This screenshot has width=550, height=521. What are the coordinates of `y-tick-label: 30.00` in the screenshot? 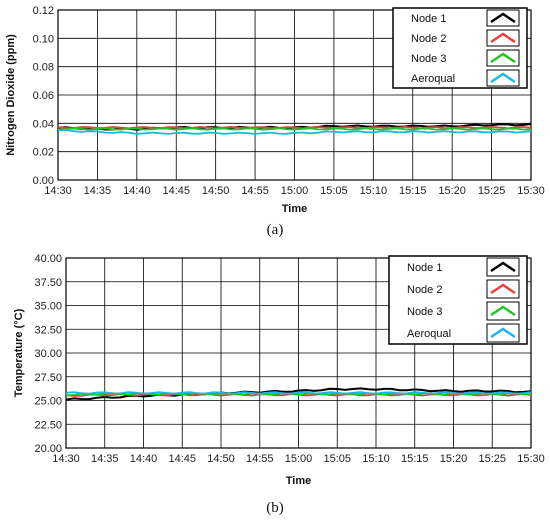 It's located at (48, 354).